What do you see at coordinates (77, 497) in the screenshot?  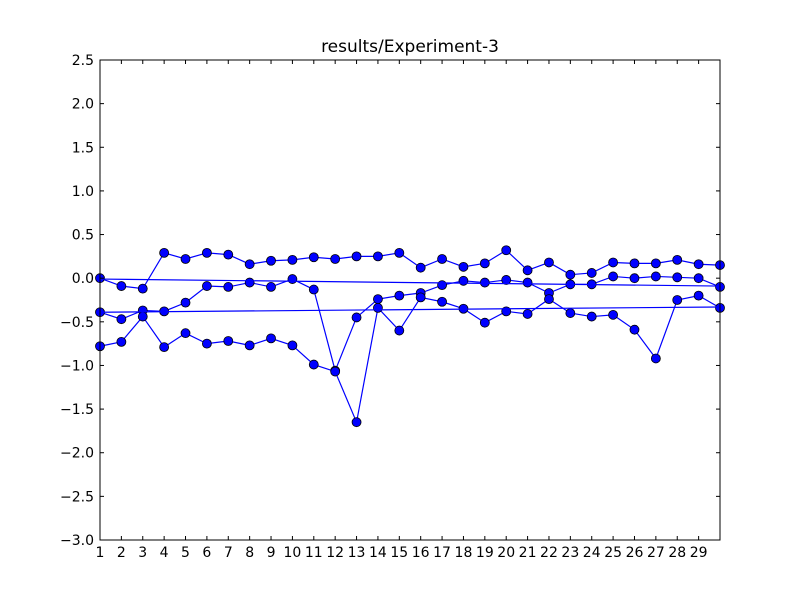 I see `y-tick-label: −2.5` at bounding box center [77, 497].